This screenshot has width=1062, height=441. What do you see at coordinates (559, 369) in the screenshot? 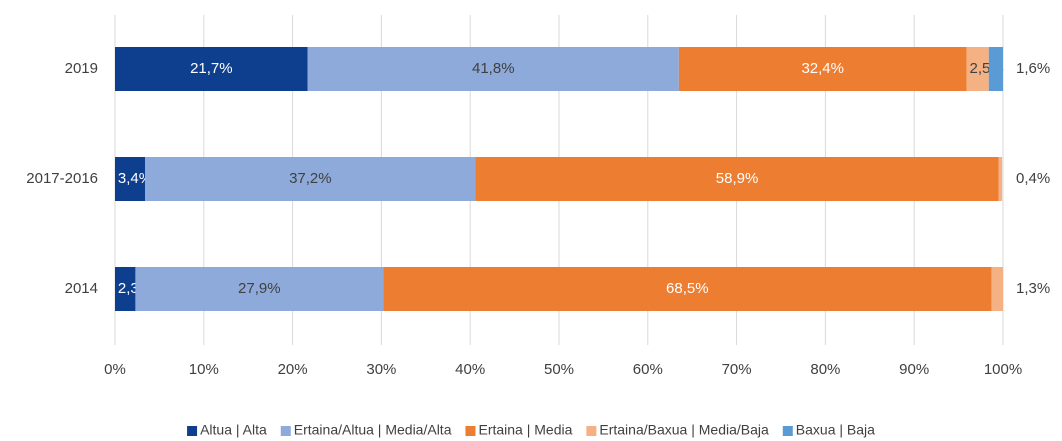
I see `x-tick-label: 50%` at bounding box center [559, 369].